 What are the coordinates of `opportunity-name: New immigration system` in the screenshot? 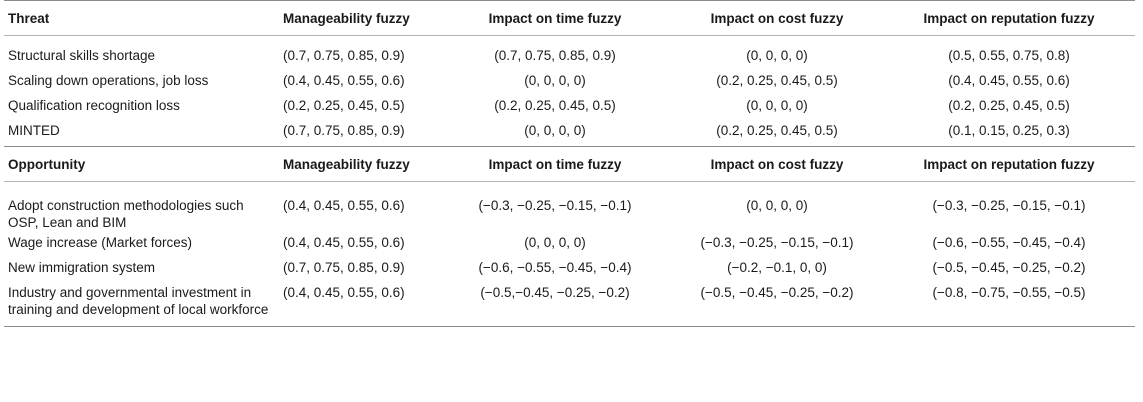 It's located at (82, 267).